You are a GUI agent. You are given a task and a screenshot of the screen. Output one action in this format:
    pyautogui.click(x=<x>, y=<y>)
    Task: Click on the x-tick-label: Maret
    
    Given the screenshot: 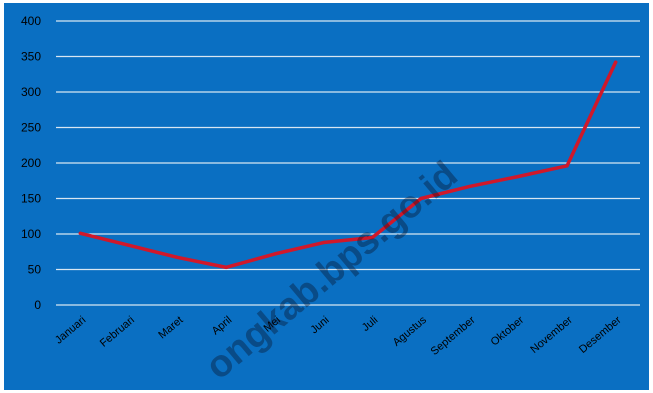 What is the action you would take?
    pyautogui.click(x=170, y=327)
    